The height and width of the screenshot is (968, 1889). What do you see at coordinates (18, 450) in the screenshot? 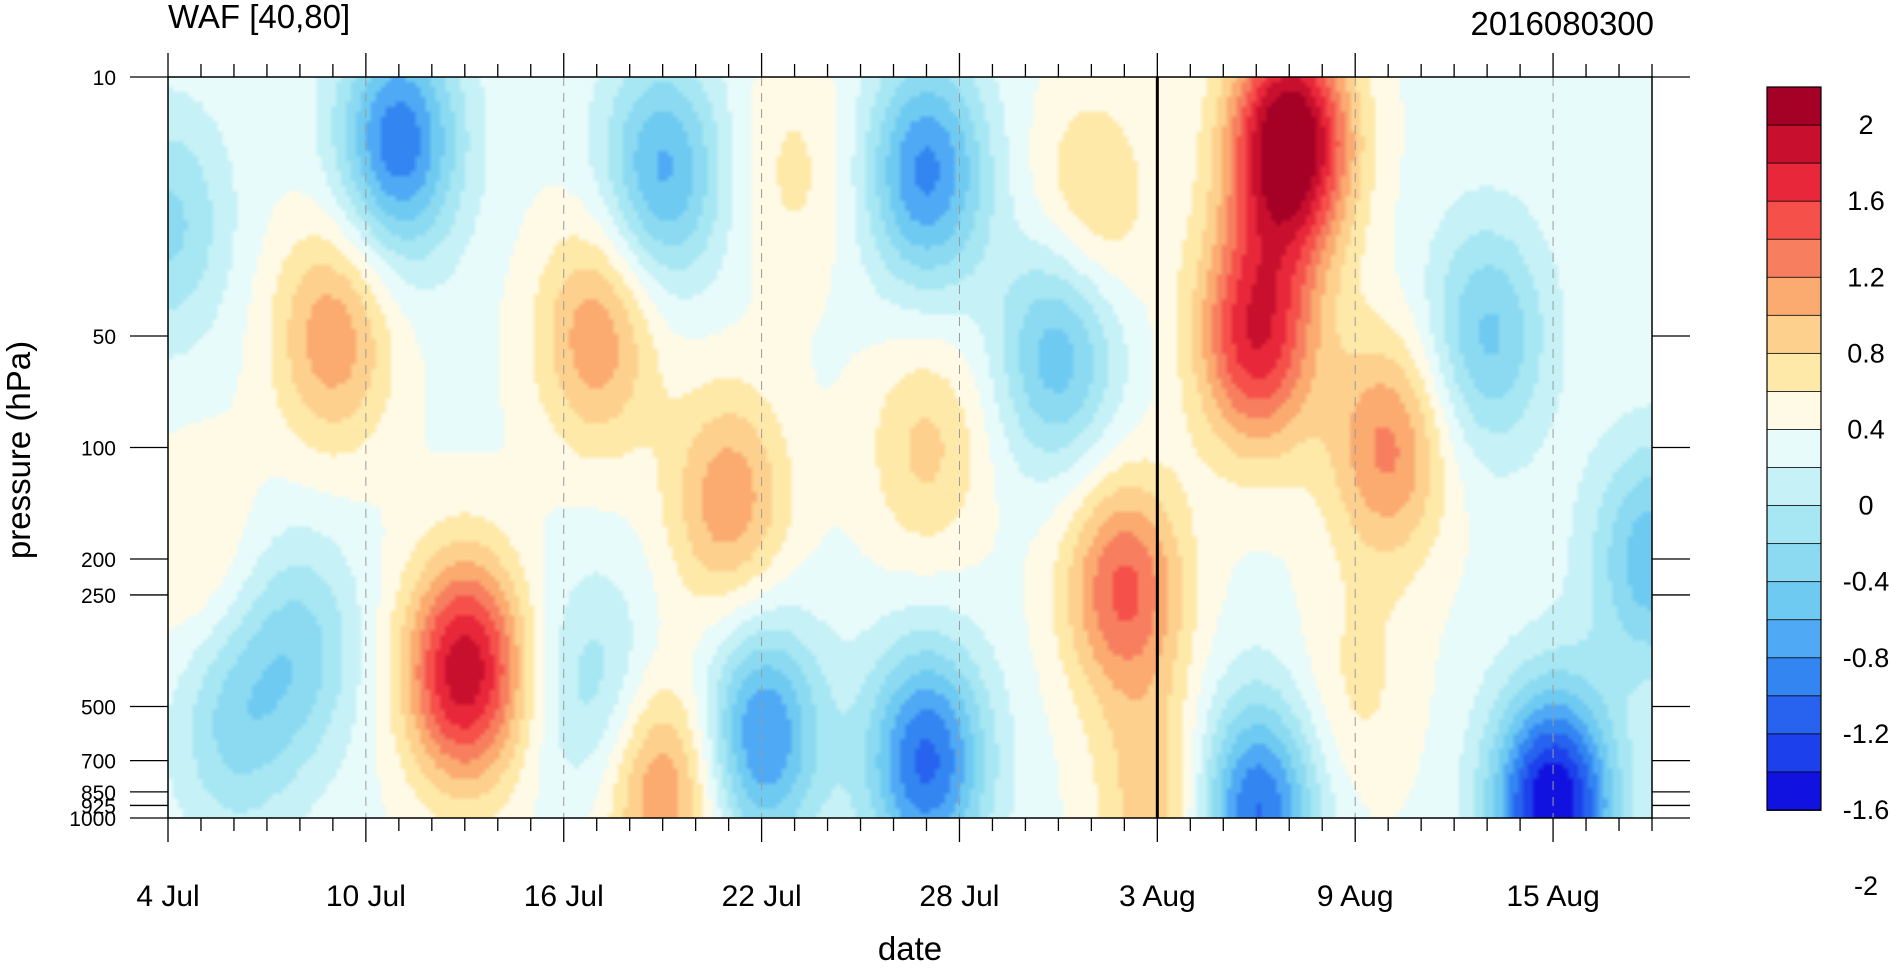
I see `y-axis-label: pressure (hPa)` at bounding box center [18, 450].